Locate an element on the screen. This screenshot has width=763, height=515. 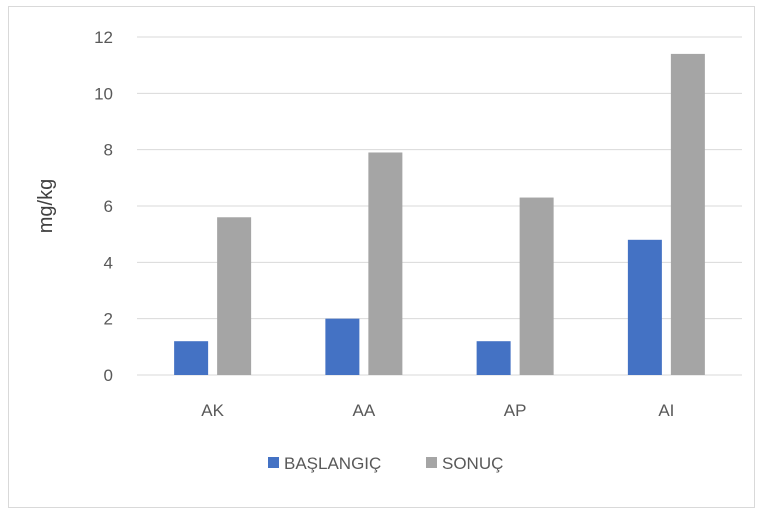
legend-label-1: BAŞLANGIÇ is located at coordinates (332, 463).